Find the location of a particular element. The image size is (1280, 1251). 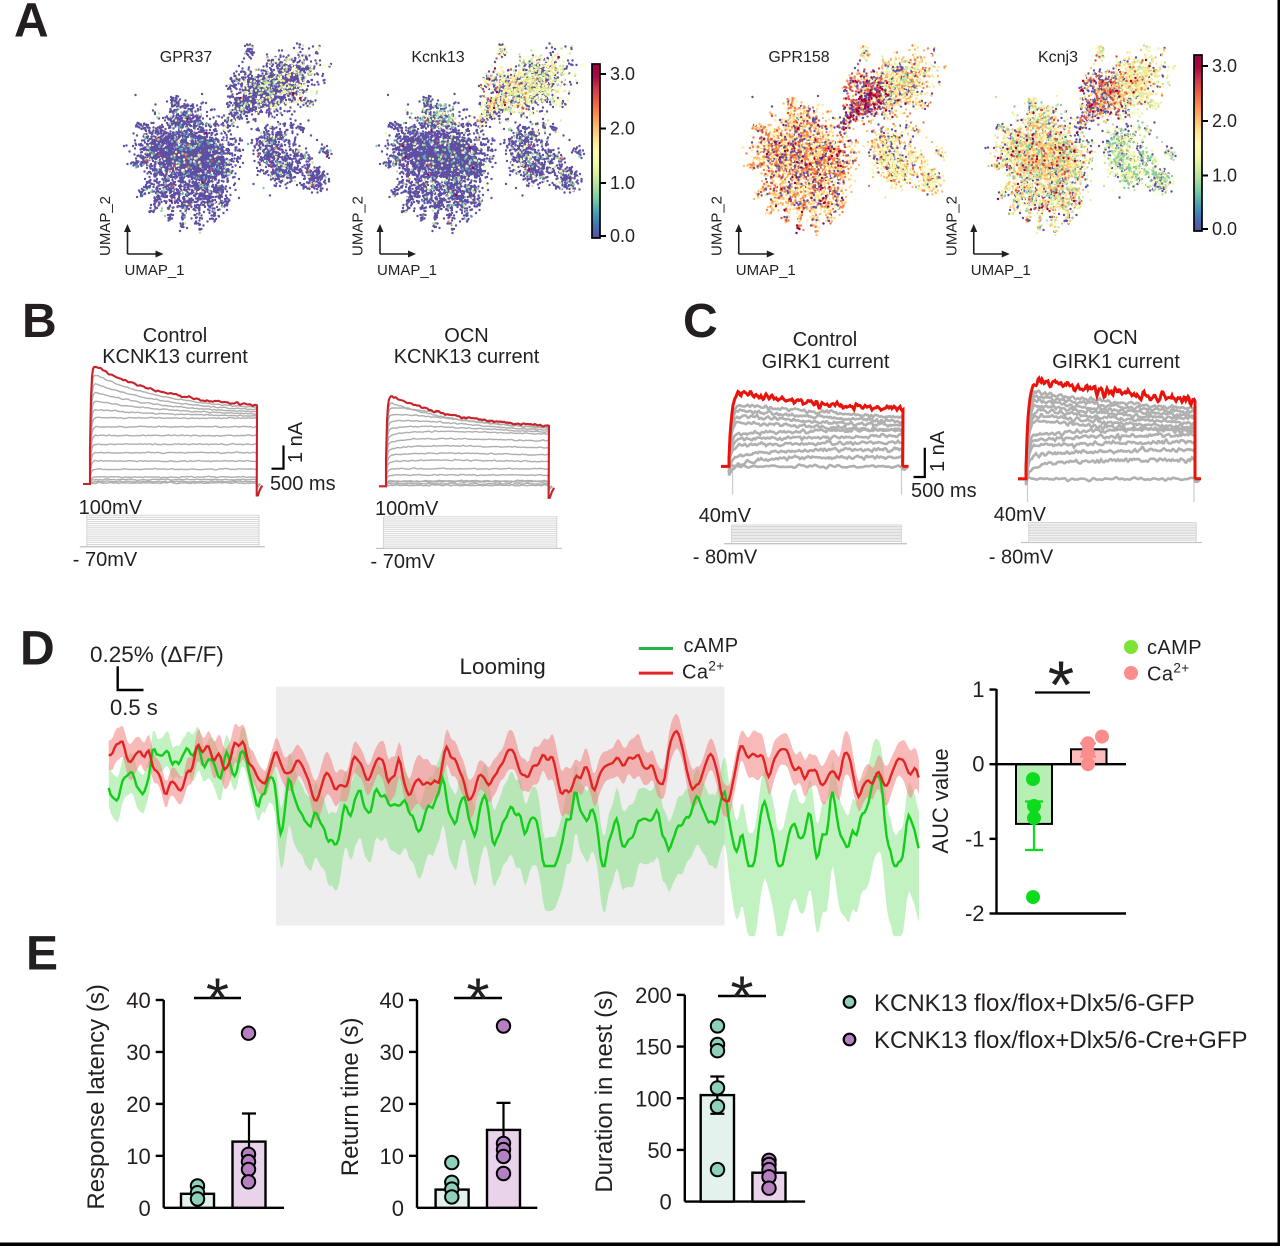

svg-text: Kcnk13 is located at coordinates (437, 57).